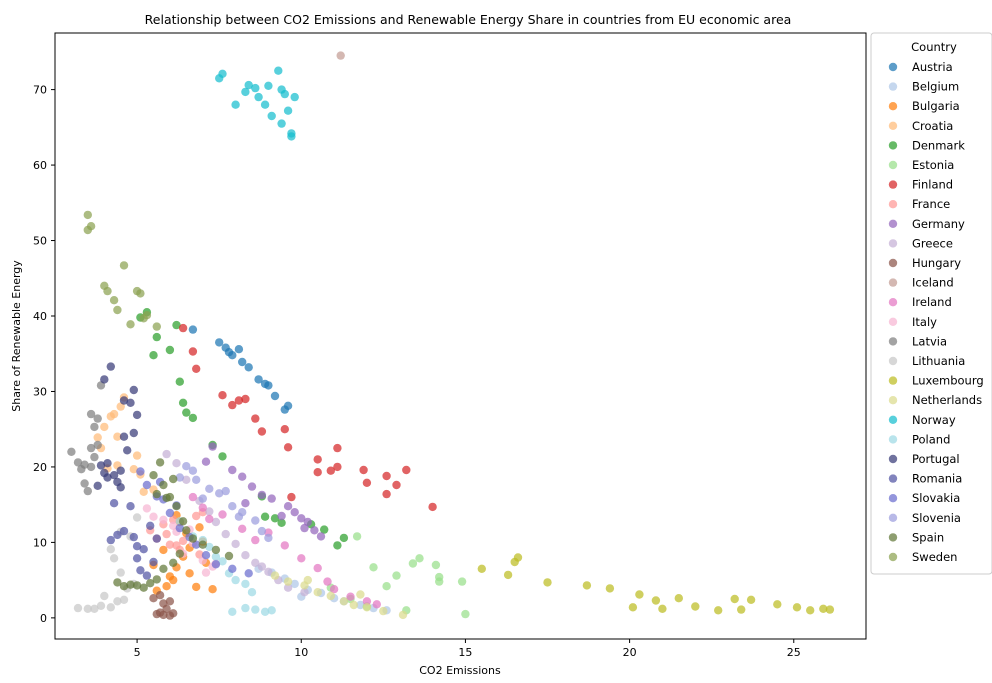 The height and width of the screenshot is (683, 992). Describe the element at coordinates (339, 595) in the screenshot. I see `series-netherlands` at that location.